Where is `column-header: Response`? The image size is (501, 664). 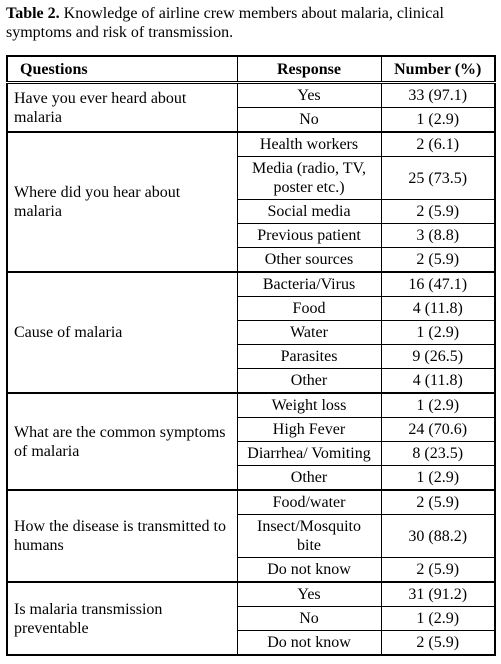
column-header: Response is located at coordinates (309, 69).